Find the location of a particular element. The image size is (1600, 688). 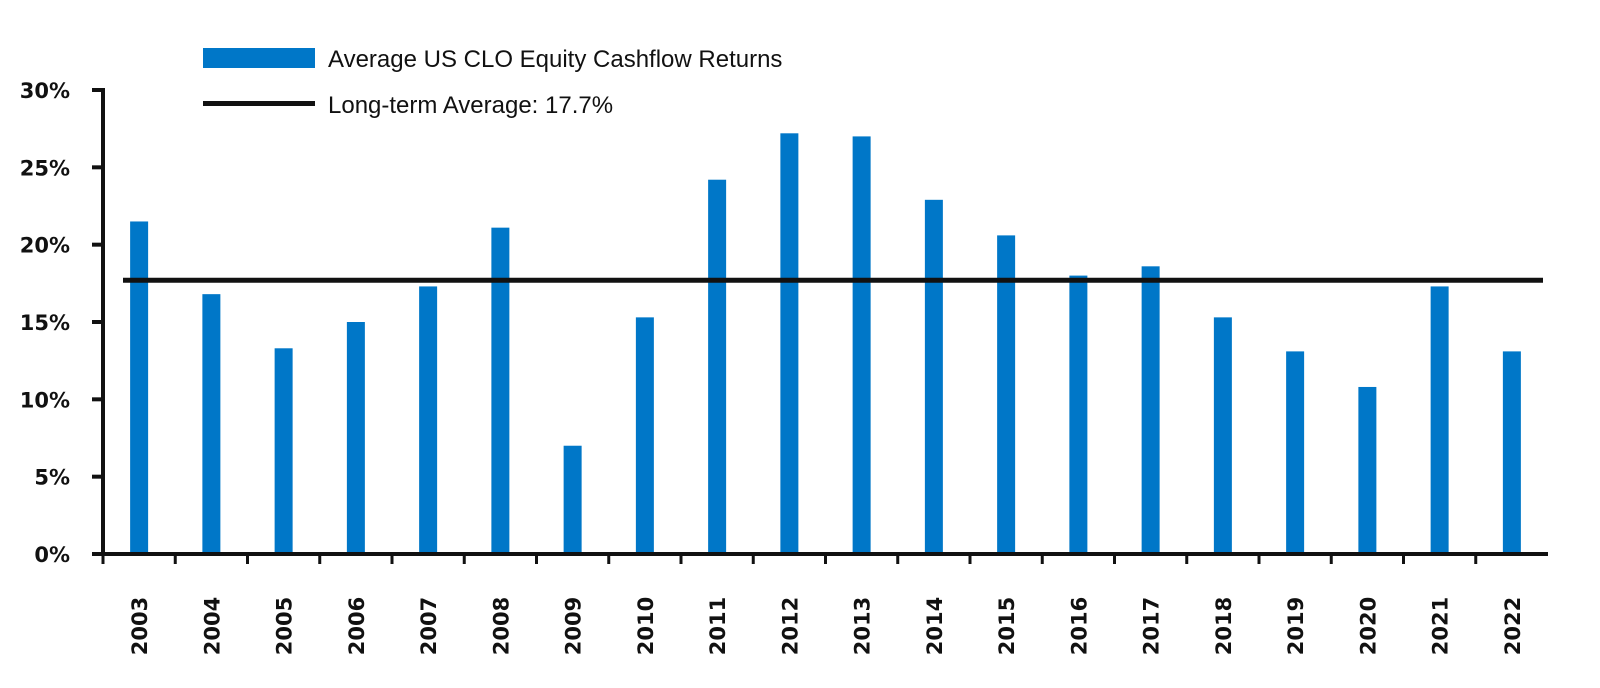

legend-swatch-average is located at coordinates (259, 103).